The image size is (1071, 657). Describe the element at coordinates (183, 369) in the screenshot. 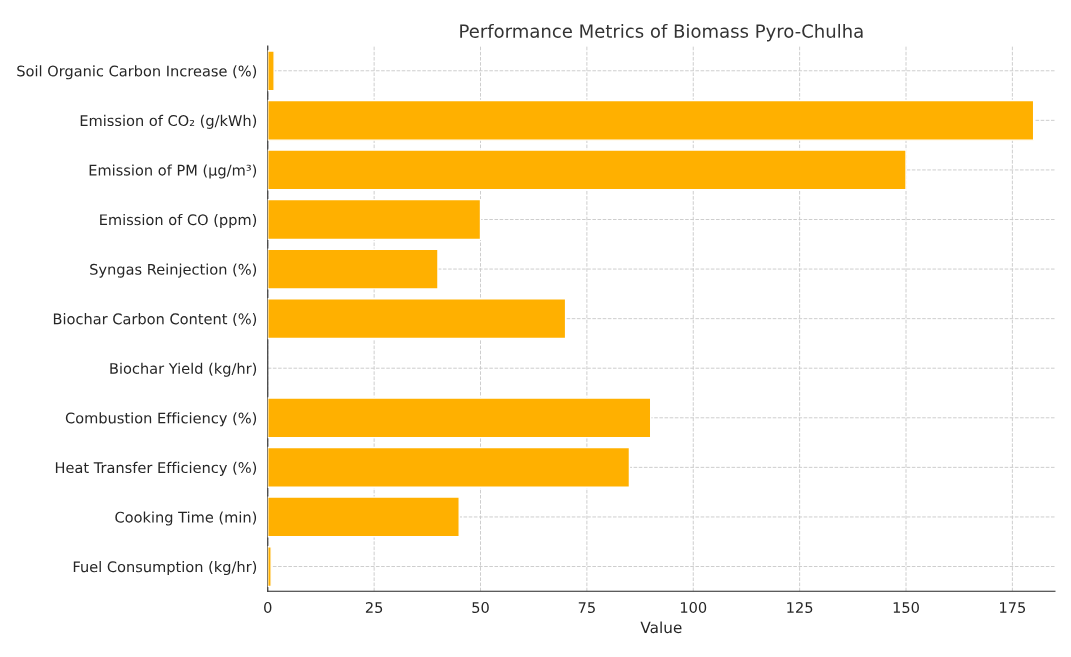

I see `y-tick-label: Biochar Yield (kg/hr)` at that location.